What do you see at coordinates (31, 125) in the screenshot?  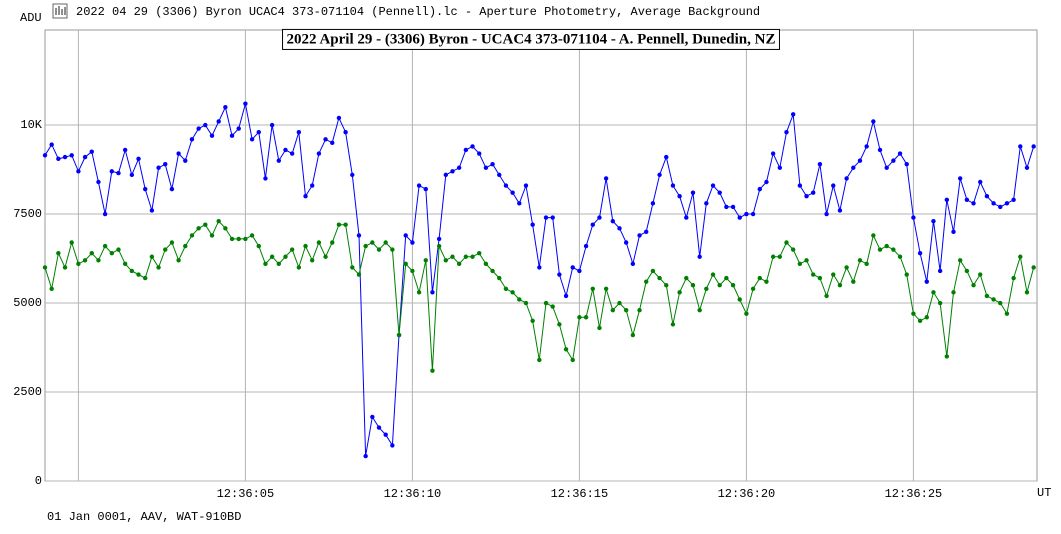 I see `y-tick-label: 10K` at bounding box center [31, 125].